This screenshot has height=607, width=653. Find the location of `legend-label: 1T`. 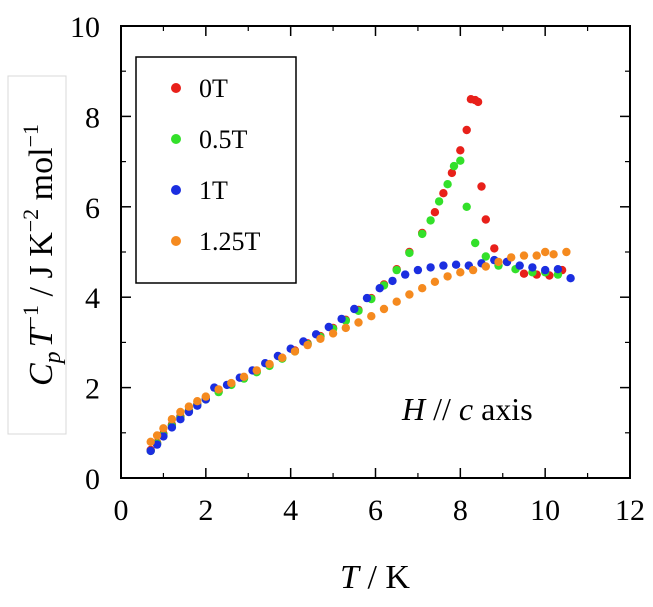

legend-label: 1T is located at coordinates (213, 190).